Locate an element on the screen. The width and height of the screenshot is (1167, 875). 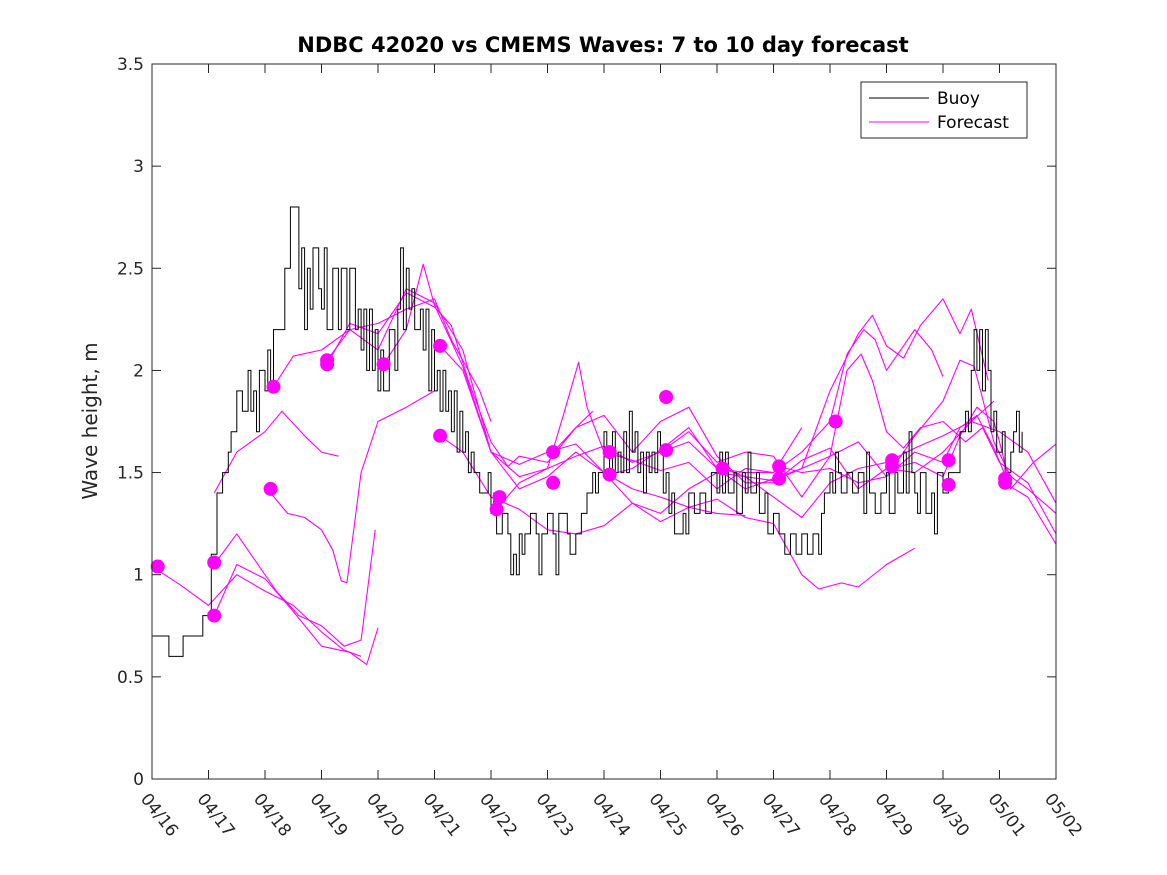
x-tick-label: 04/22 is located at coordinates (498, 815).